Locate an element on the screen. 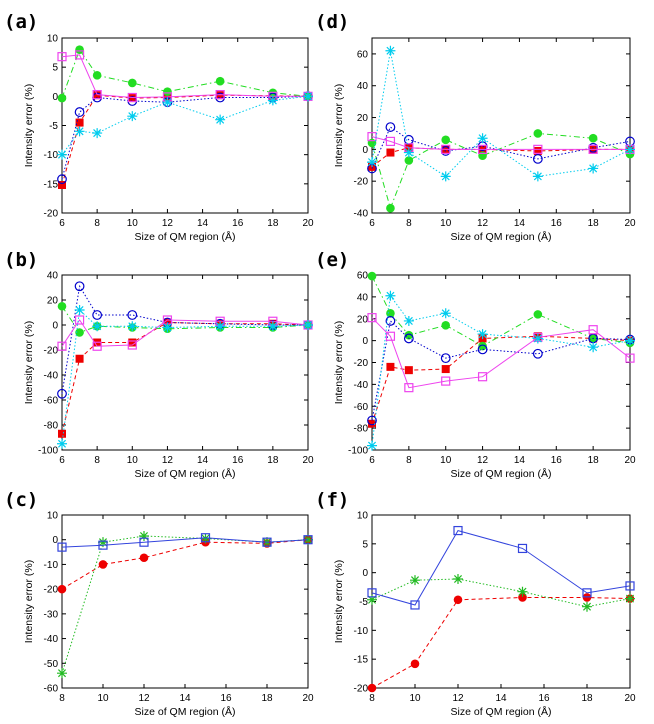 The height and width of the screenshot is (724, 654). y-tick-label: -60 is located at coordinates (51, 401).